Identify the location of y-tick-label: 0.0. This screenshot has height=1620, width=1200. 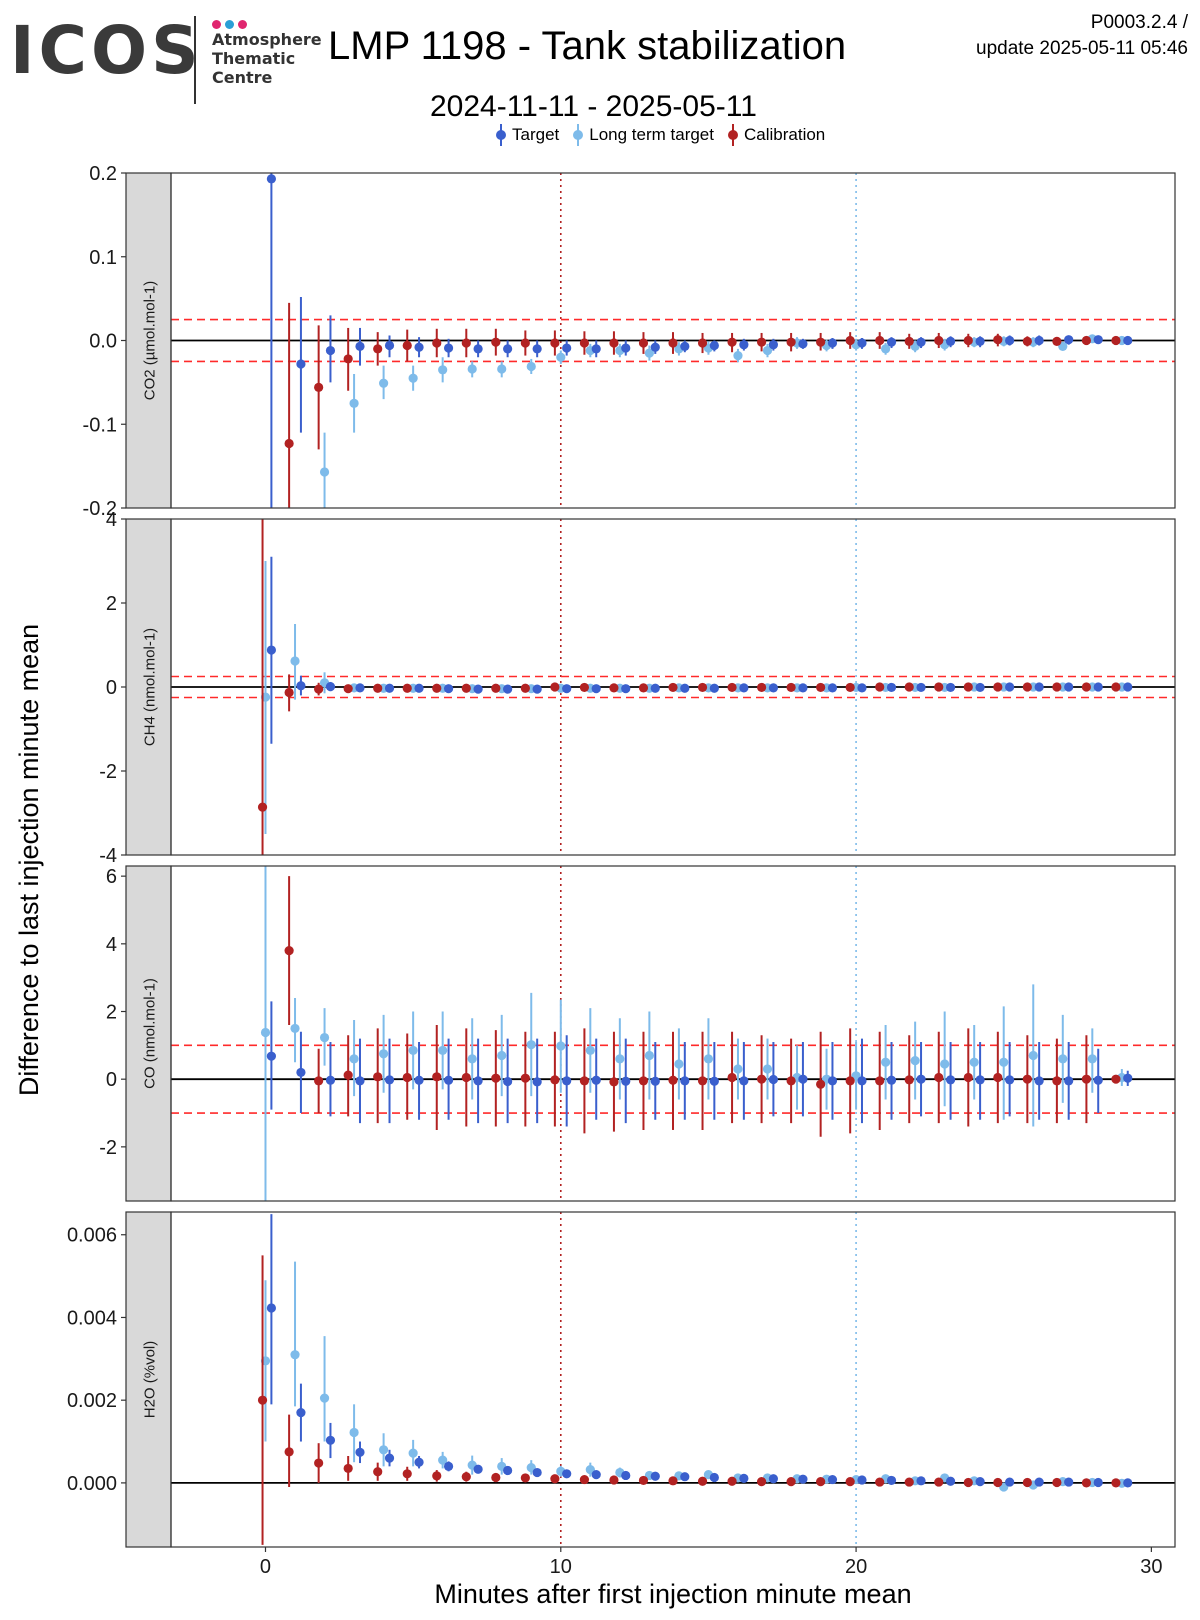
(103, 342).